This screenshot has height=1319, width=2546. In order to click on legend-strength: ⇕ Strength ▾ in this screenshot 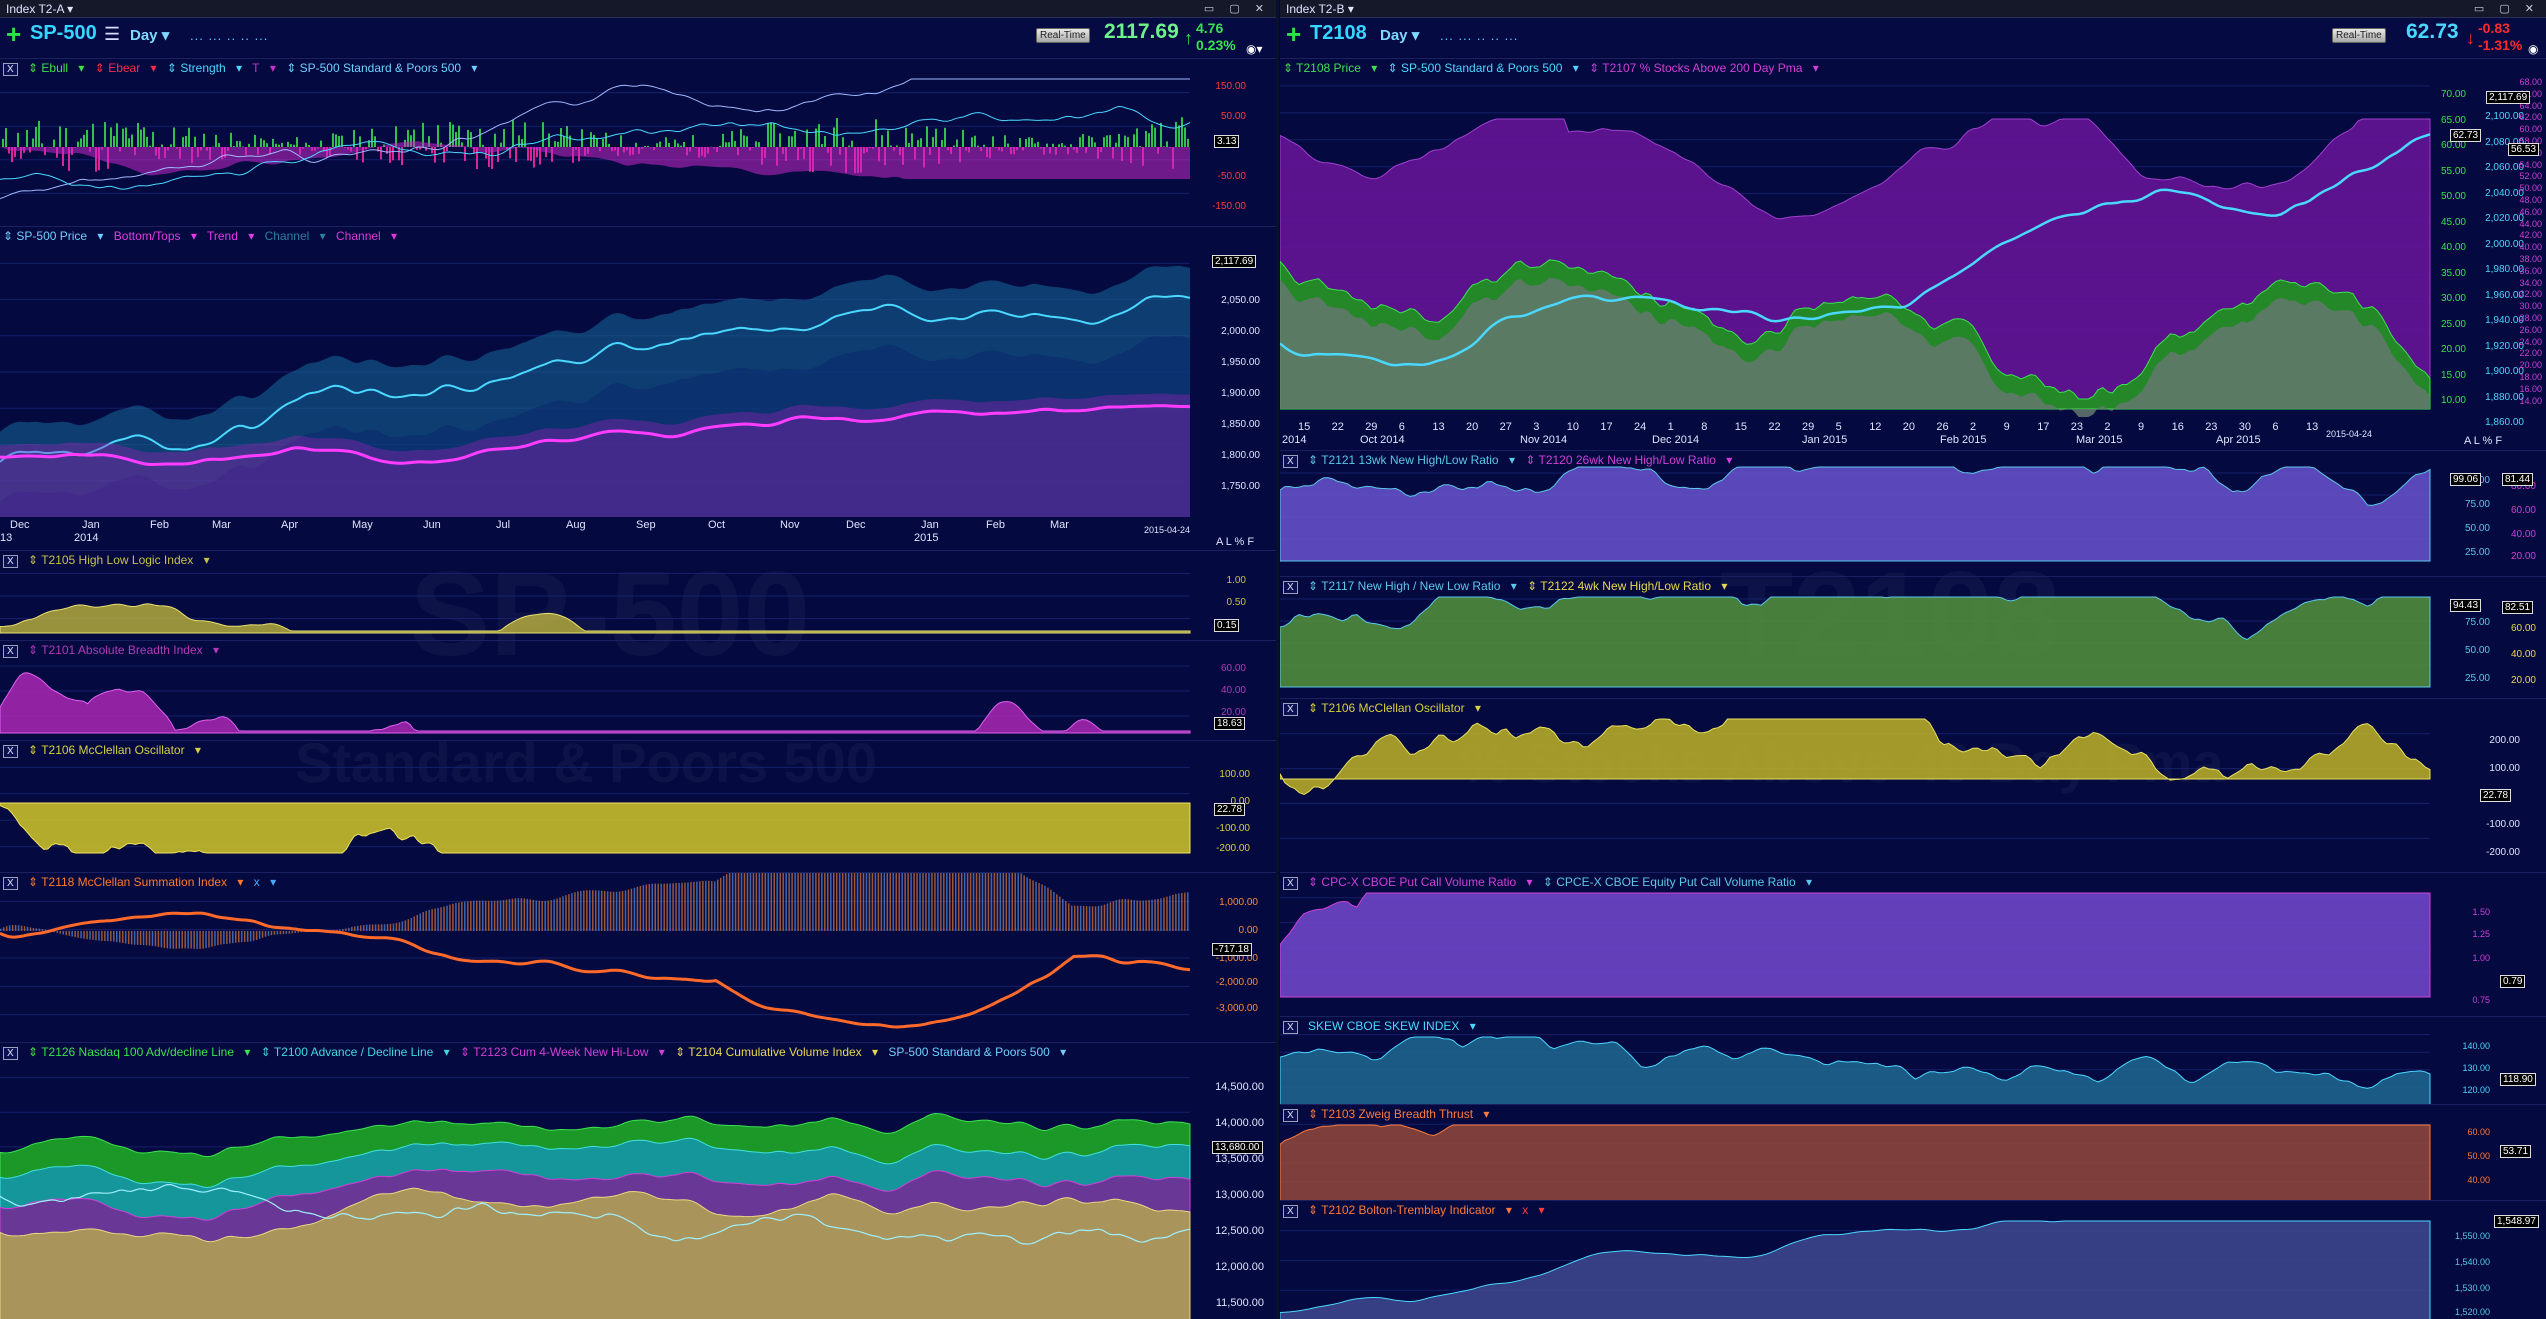, I will do `click(204, 68)`.